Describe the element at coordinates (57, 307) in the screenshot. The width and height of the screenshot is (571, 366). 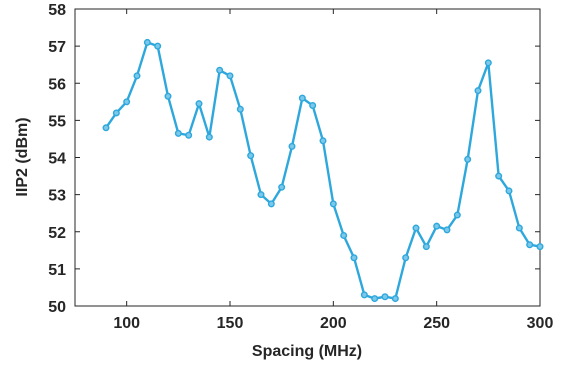
I see `y-tick-label: 50` at that location.